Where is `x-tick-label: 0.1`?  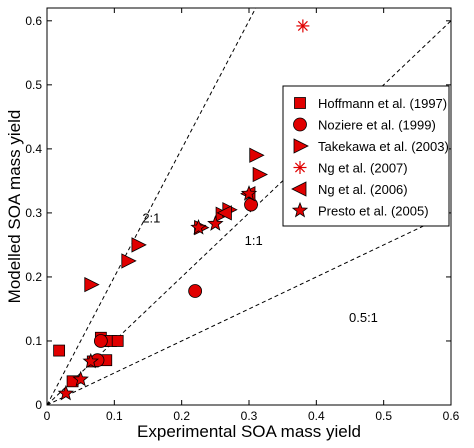 x-tick-label: 0.1 is located at coordinates (114, 416).